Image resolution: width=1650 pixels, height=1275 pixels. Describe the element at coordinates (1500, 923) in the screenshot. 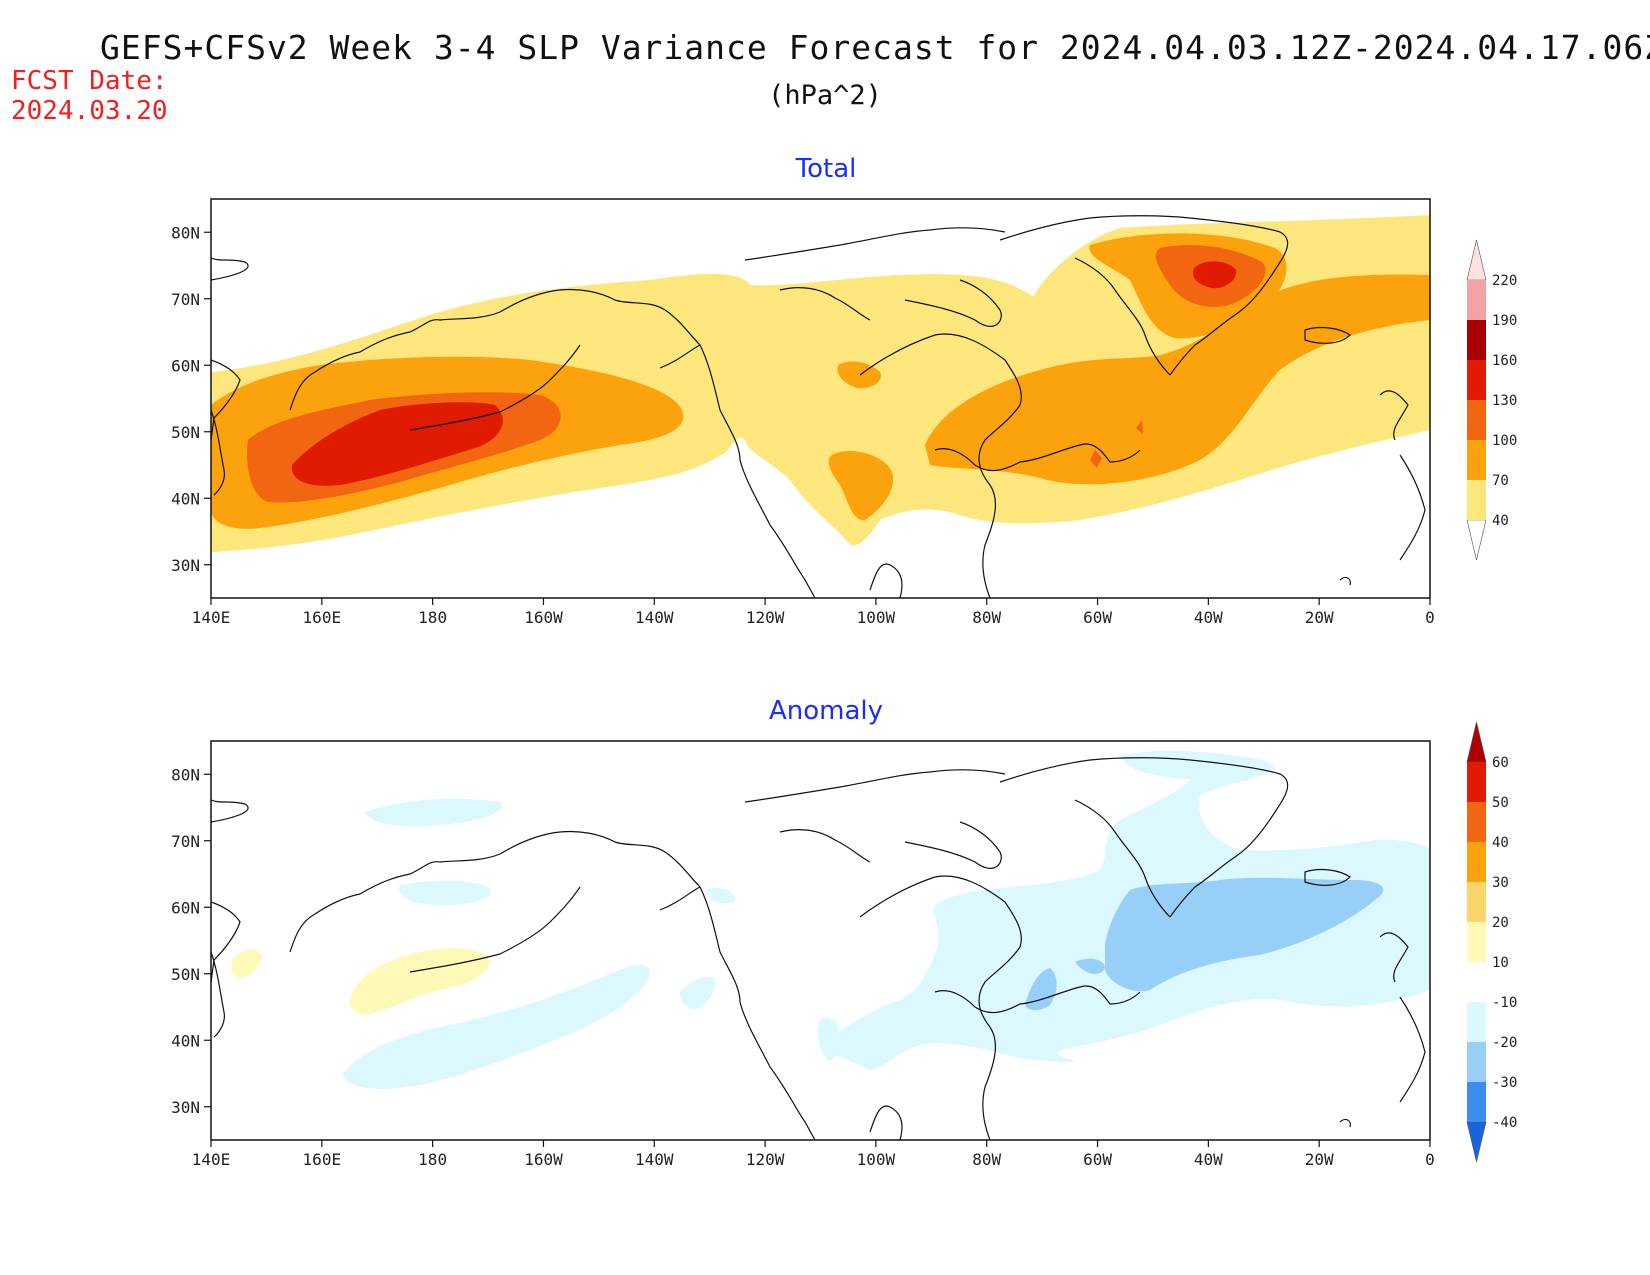

I see `colorbar-label: 20` at that location.